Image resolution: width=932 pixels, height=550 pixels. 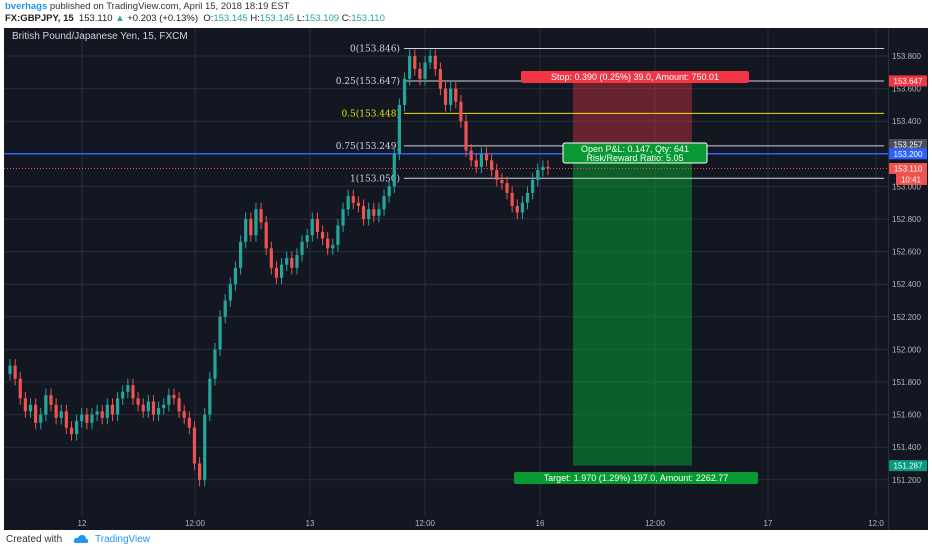 What do you see at coordinates (120, 18) in the screenshot?
I see `up-arrow-icon: ▲` at bounding box center [120, 18].